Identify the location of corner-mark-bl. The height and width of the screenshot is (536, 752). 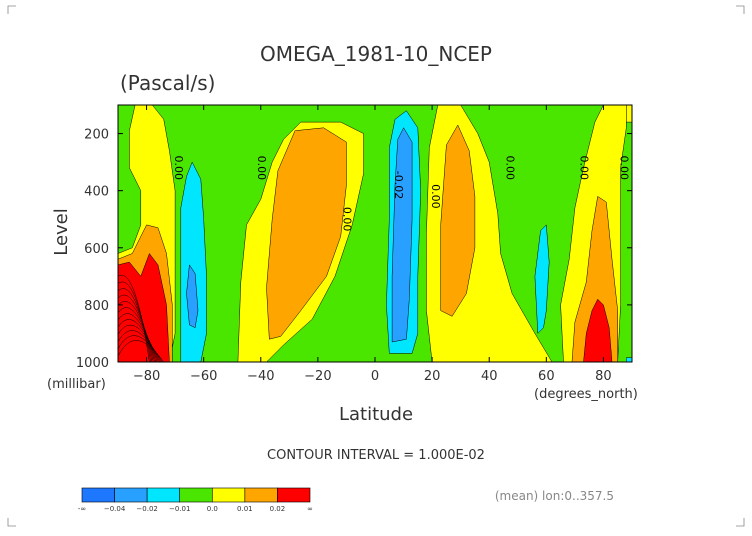
(11, 522).